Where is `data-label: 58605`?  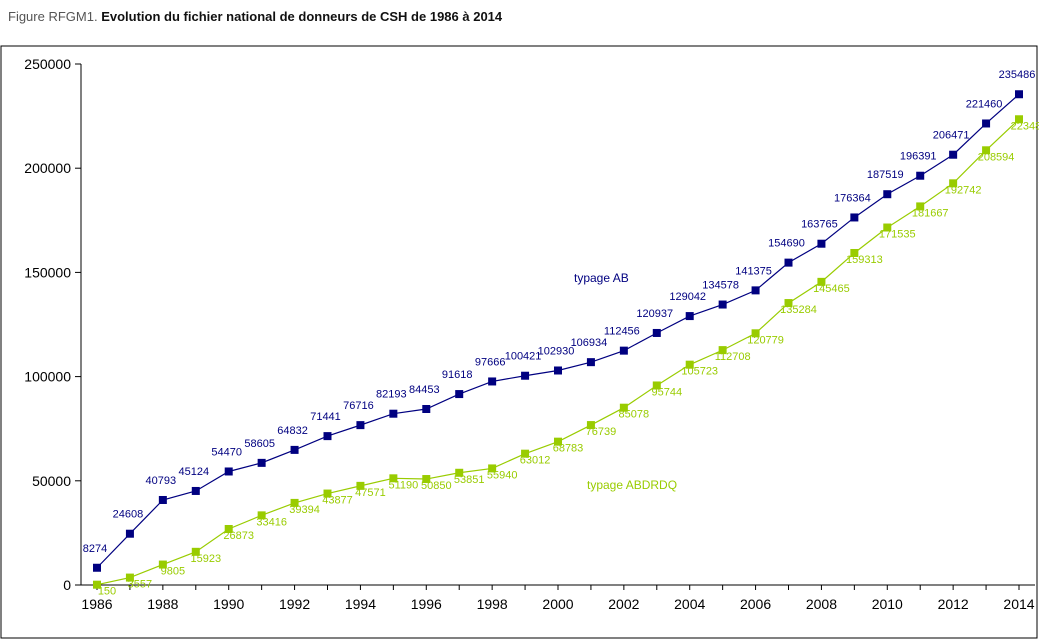 data-label: 58605 is located at coordinates (259, 444).